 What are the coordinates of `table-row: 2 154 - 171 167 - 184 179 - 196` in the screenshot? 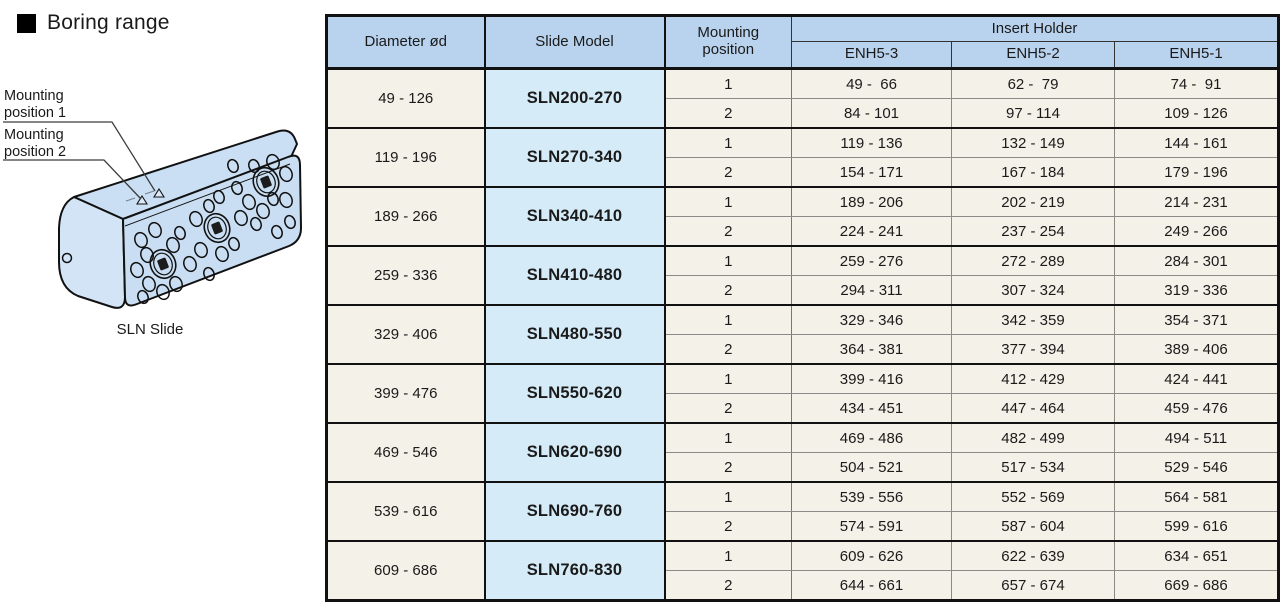 It's located at (803, 172).